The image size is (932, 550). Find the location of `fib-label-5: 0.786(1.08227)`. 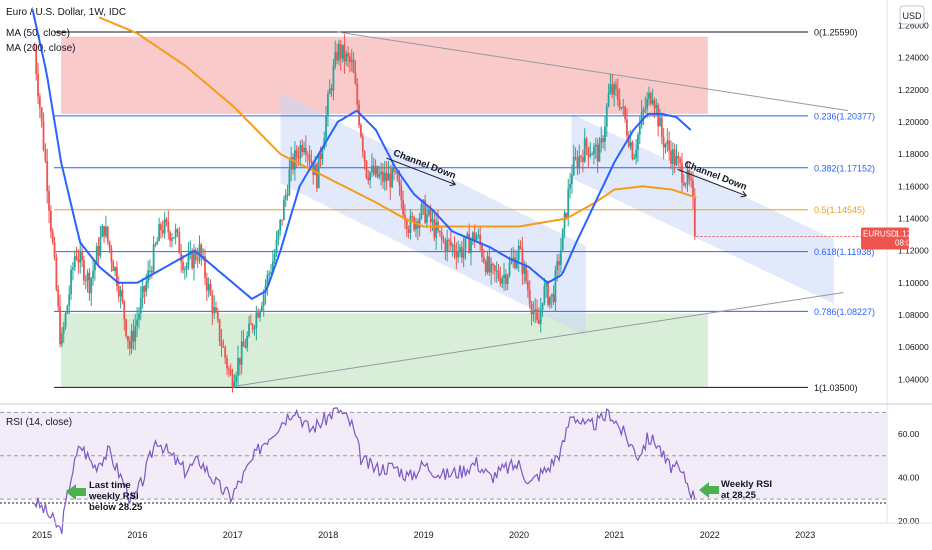

fib-label-5: 0.786(1.08227) is located at coordinates (844, 312).